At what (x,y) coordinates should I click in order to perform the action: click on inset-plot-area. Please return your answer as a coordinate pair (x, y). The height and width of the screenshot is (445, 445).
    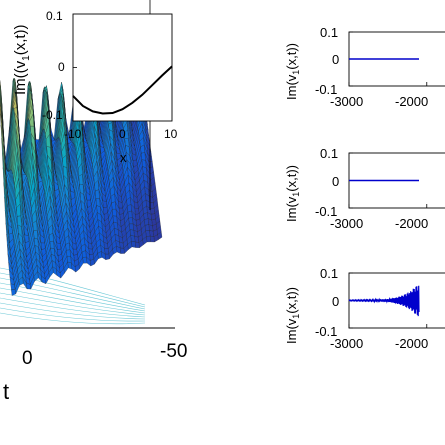
    Looking at the image, I should click on (122, 67).